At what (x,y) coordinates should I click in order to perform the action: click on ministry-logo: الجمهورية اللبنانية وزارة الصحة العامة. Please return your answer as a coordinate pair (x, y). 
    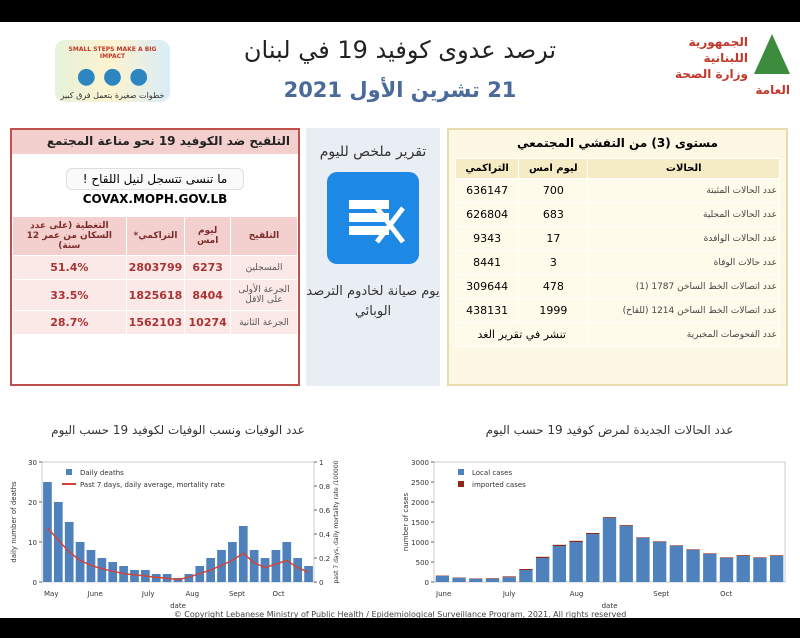
    Looking at the image, I should click on (715, 65).